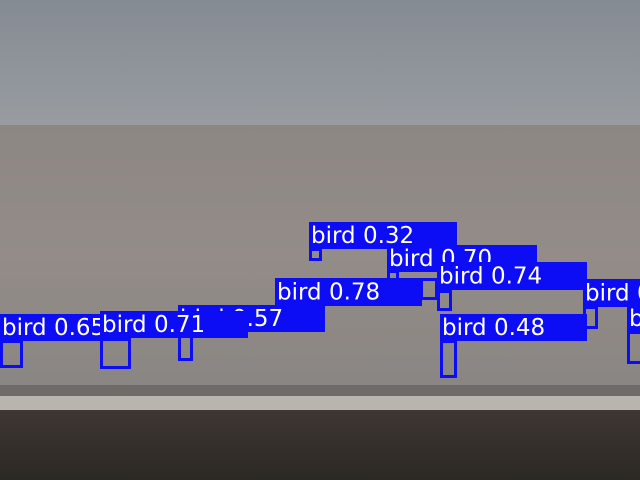  I want to click on label-text: bird 0.55, so click(612, 294).